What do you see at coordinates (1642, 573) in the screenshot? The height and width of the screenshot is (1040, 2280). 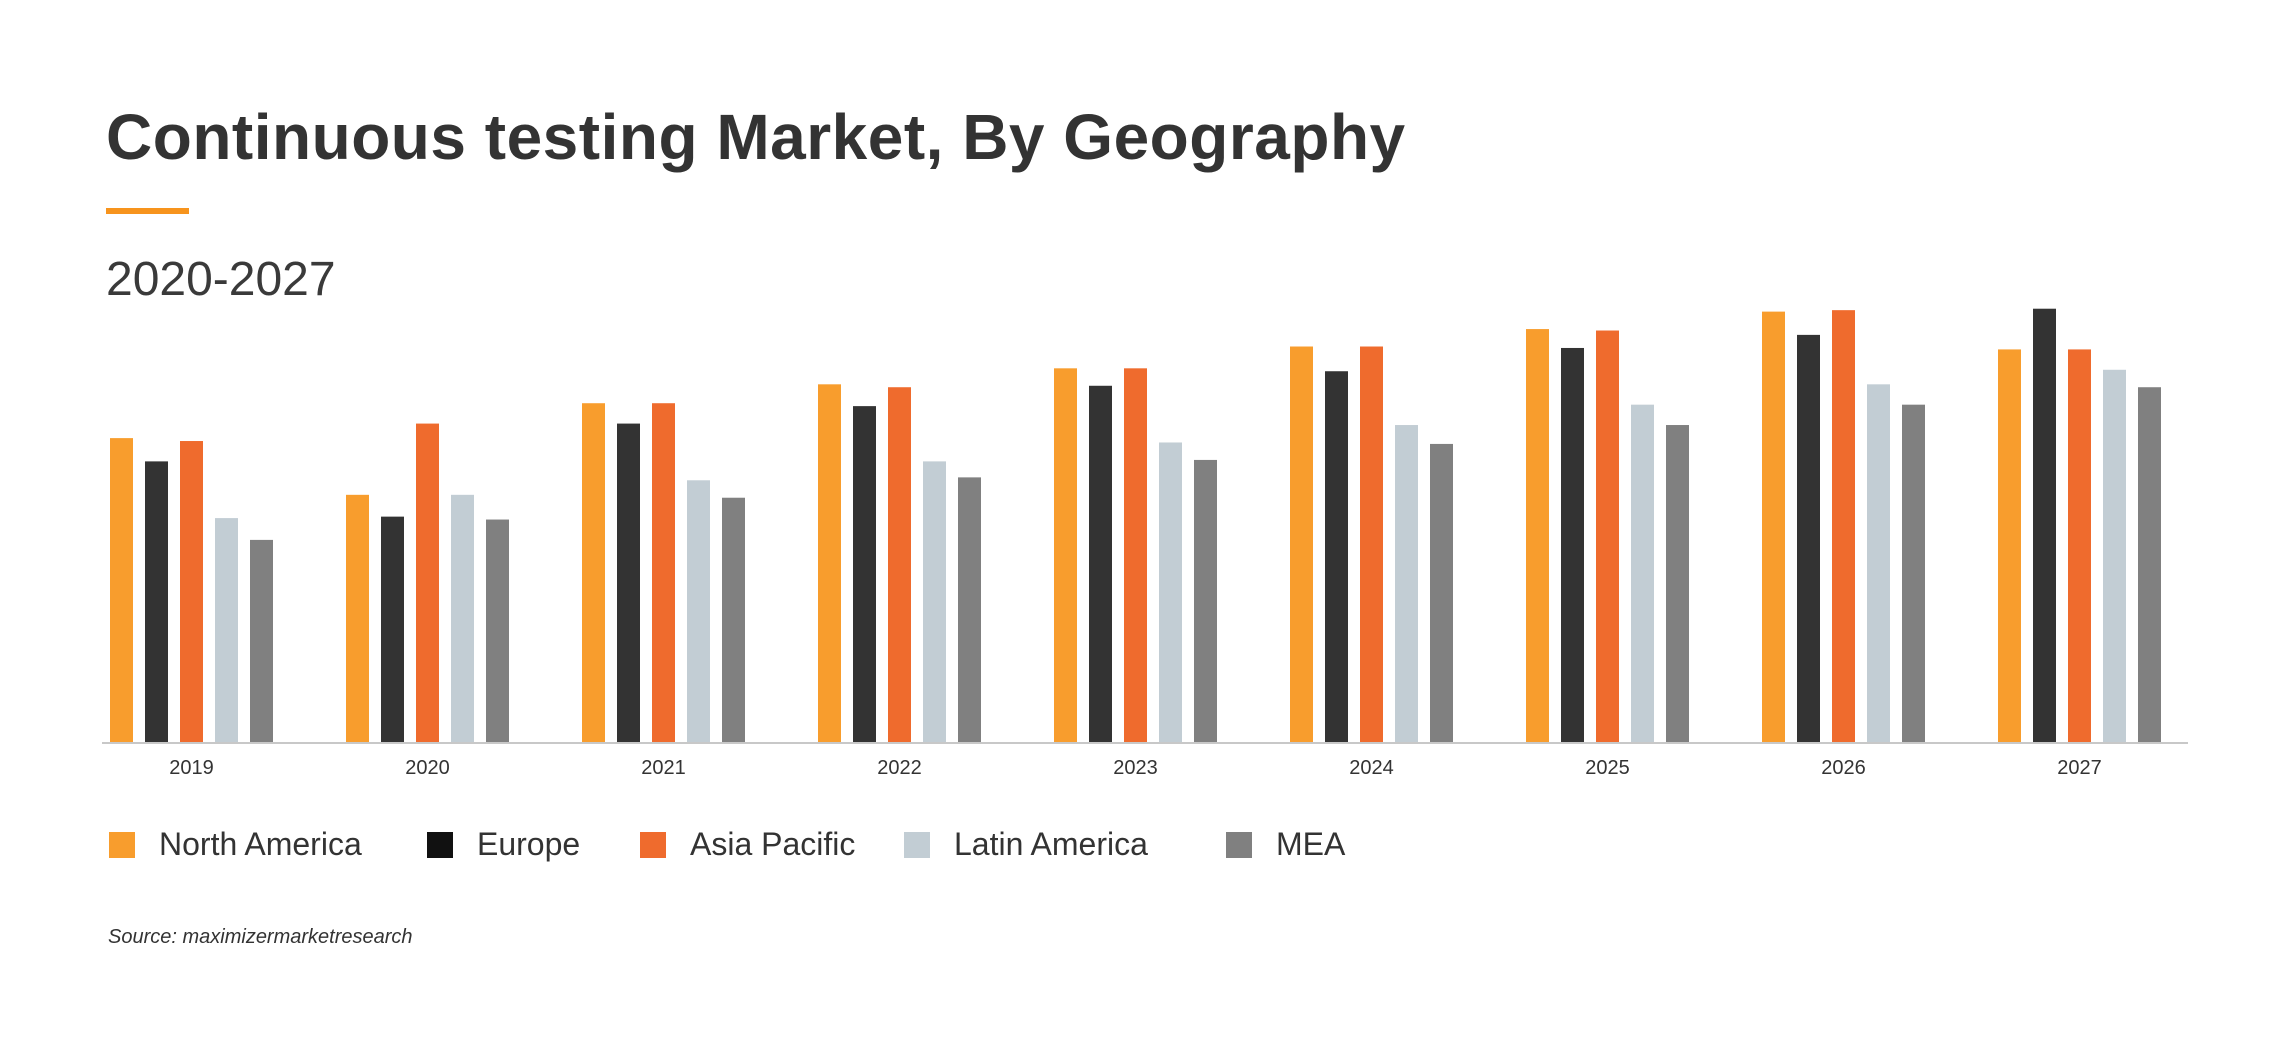 I see `bar-latin-america-2025` at bounding box center [1642, 573].